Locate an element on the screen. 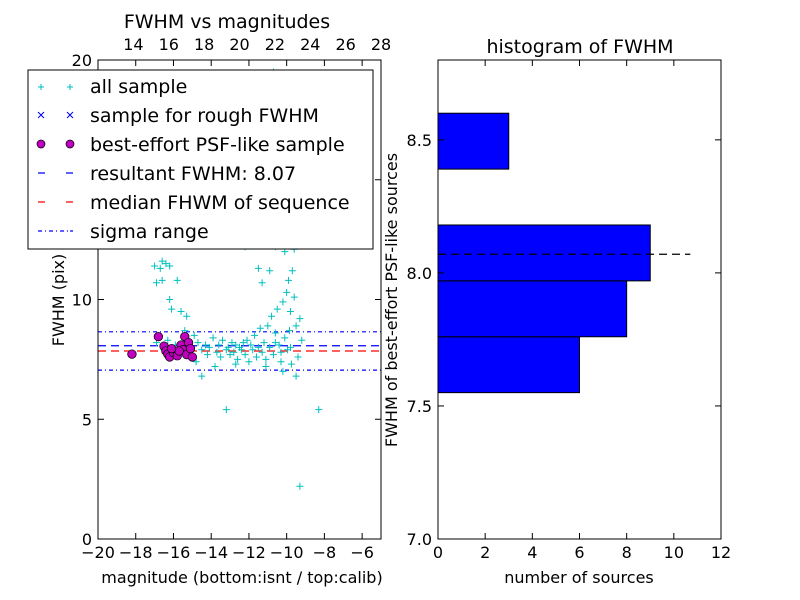  histogram-x-tick-label: 4 is located at coordinates (532, 552).